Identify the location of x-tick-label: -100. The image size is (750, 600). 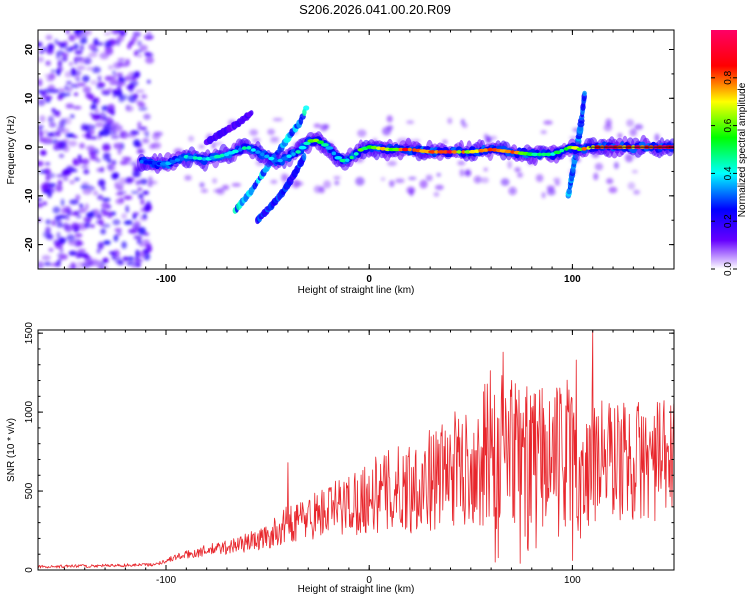
(166, 580).